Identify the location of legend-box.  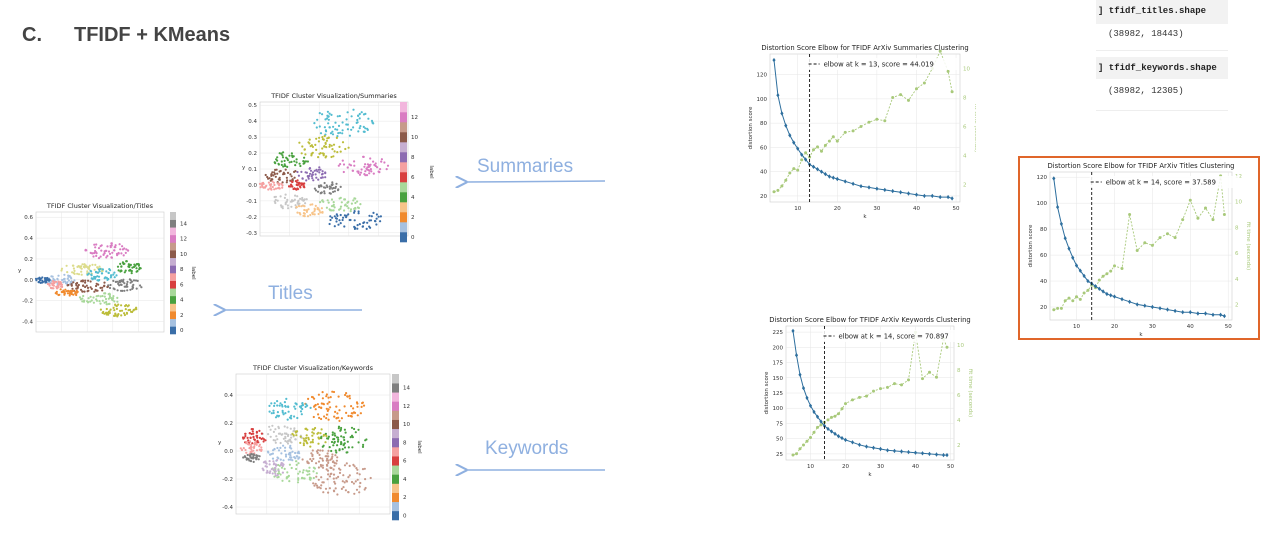
(897, 336).